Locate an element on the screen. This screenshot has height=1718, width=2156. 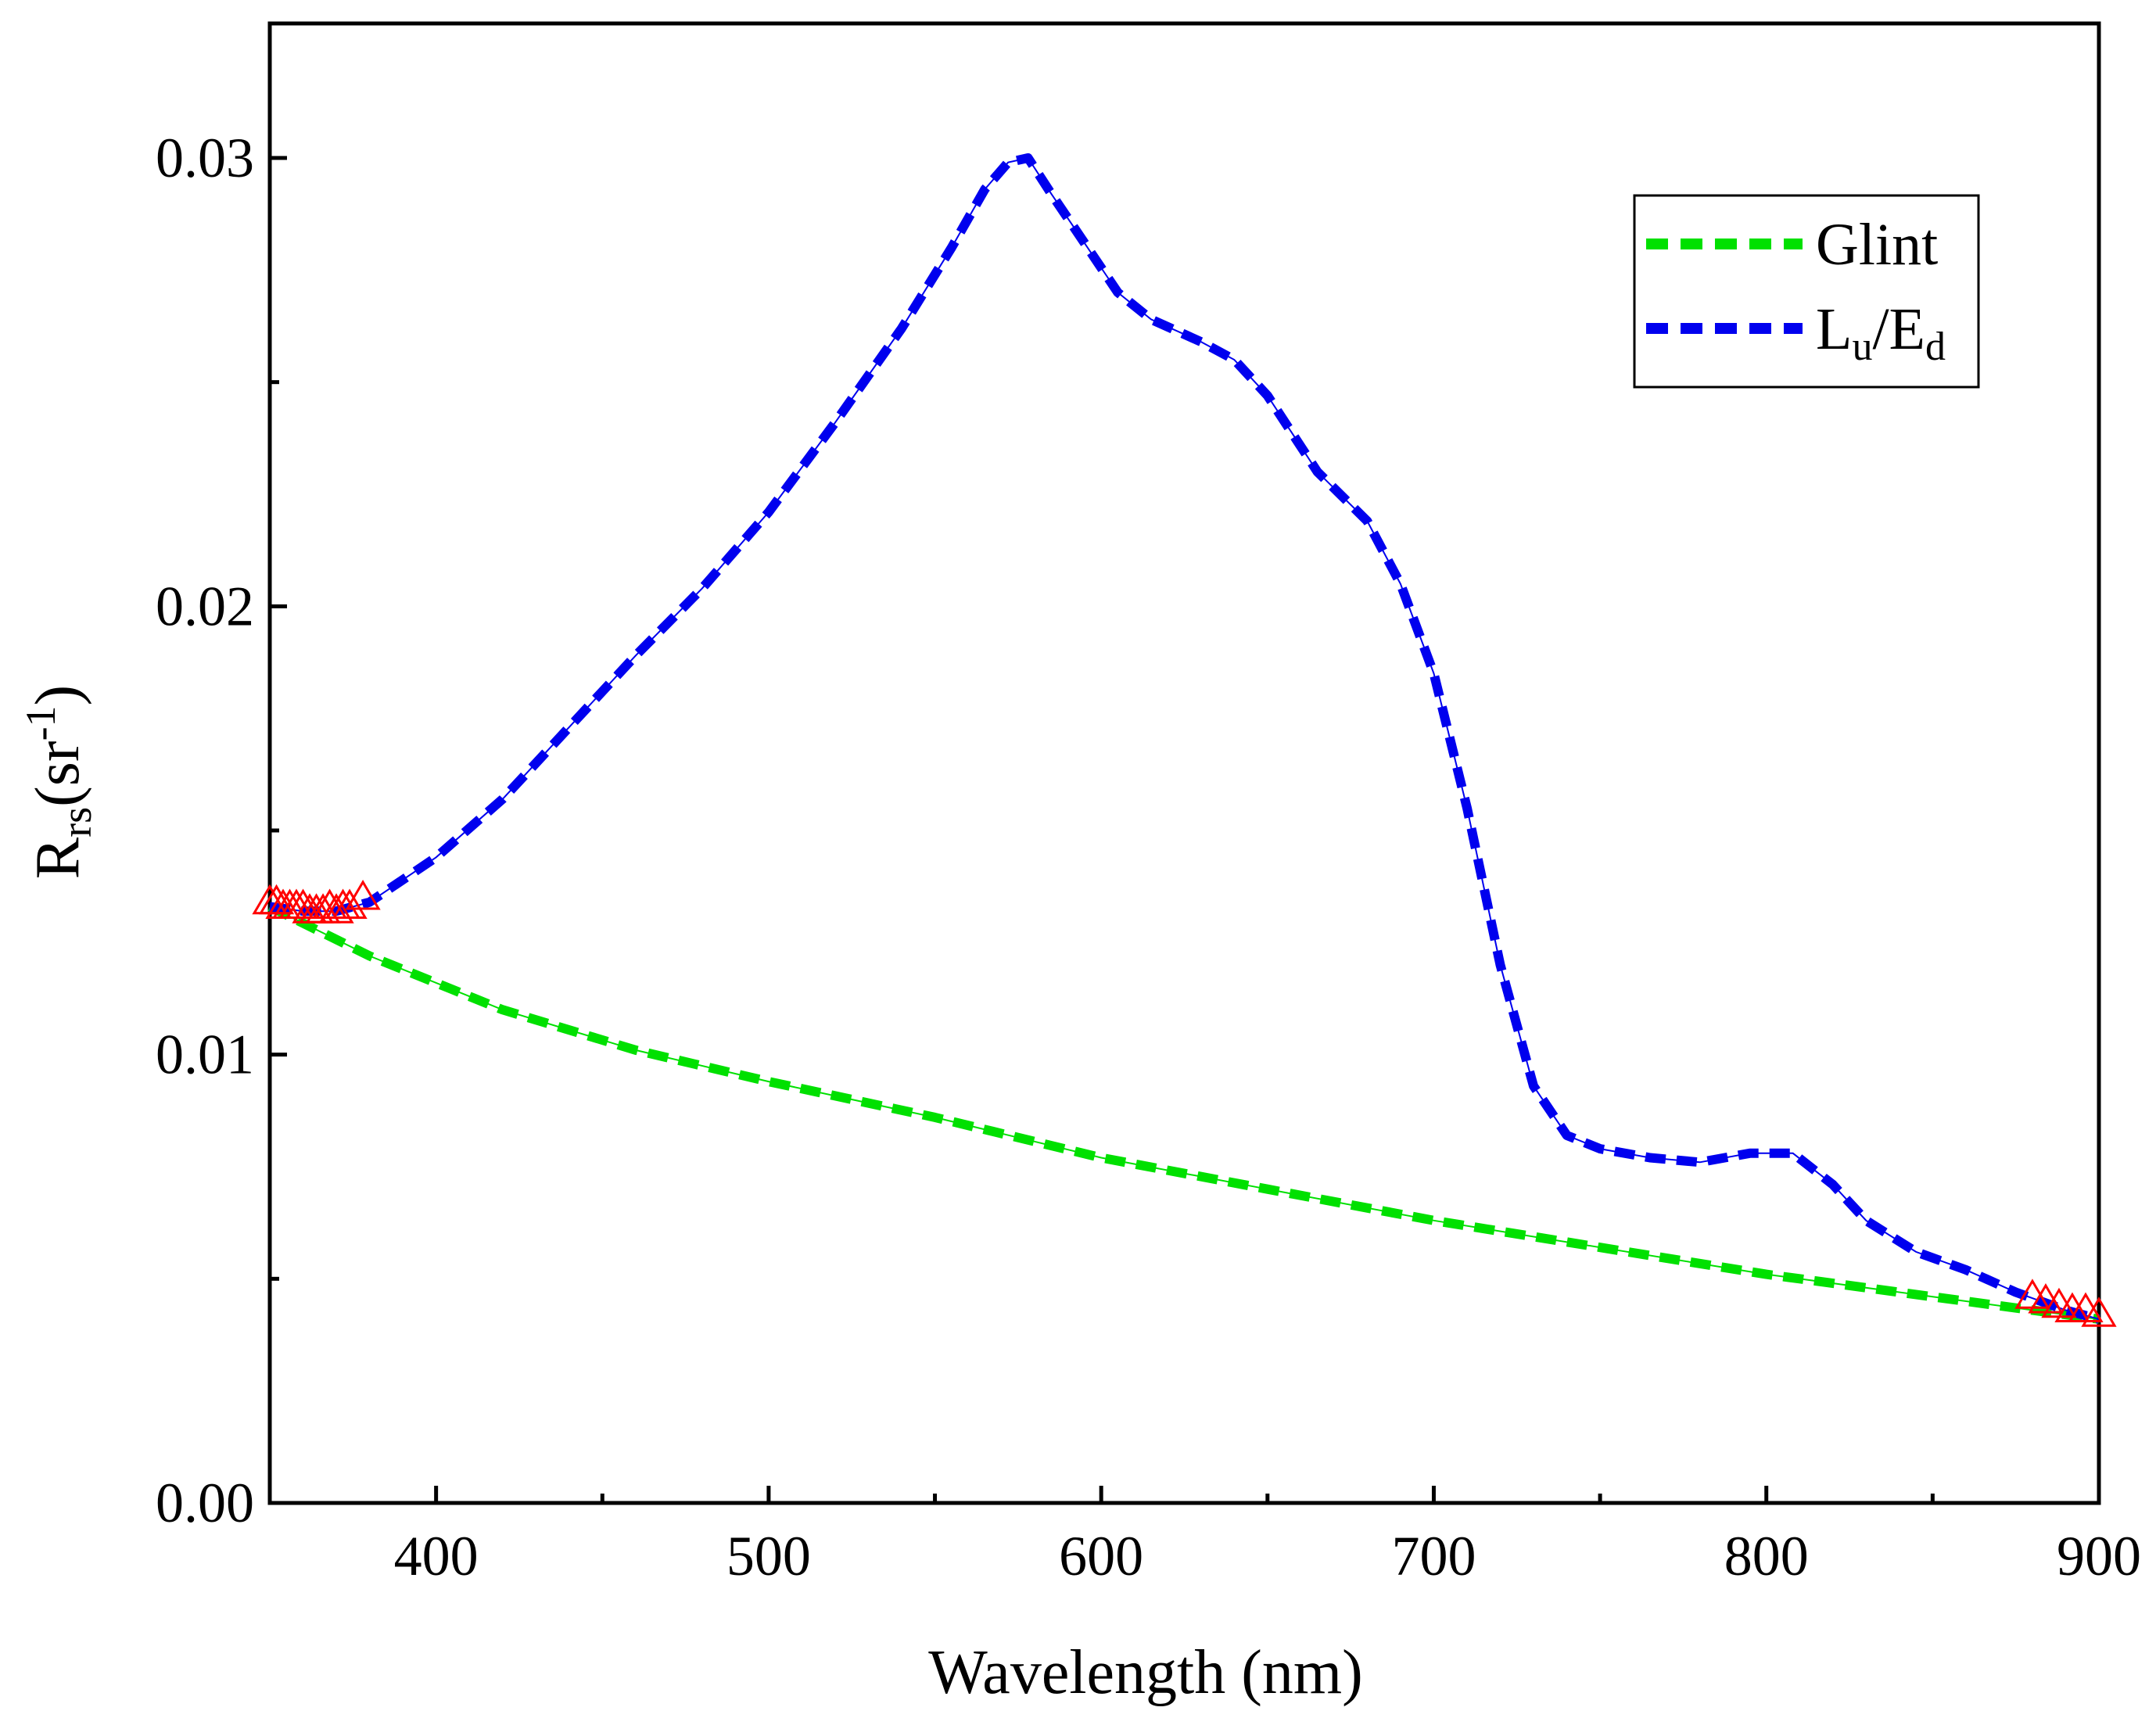
legend-box is located at coordinates (1806, 291).